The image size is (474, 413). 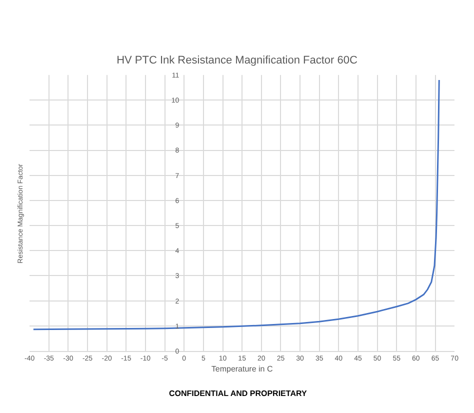 I want to click on x-axis-title: Temperature in C, so click(x=242, y=369).